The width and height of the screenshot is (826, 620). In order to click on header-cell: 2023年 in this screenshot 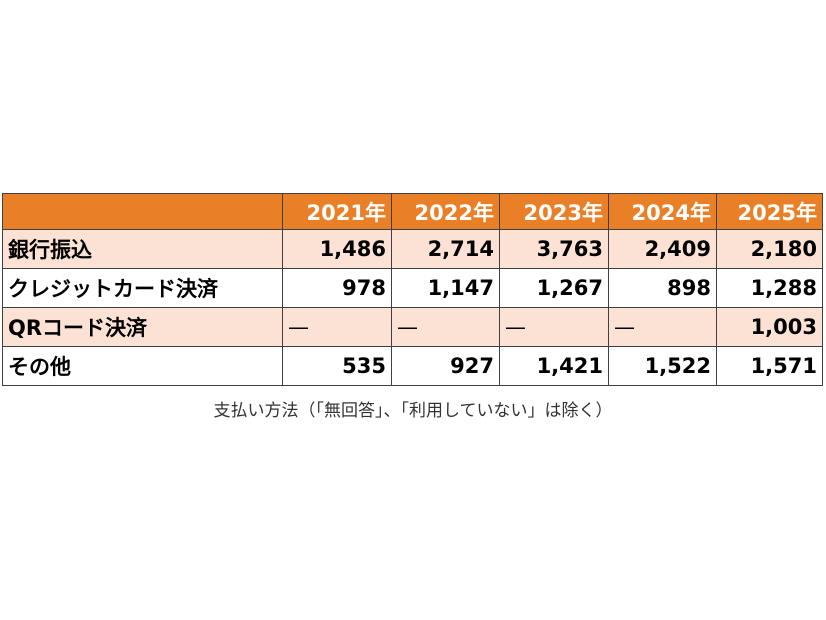, I will do `click(554, 211)`.